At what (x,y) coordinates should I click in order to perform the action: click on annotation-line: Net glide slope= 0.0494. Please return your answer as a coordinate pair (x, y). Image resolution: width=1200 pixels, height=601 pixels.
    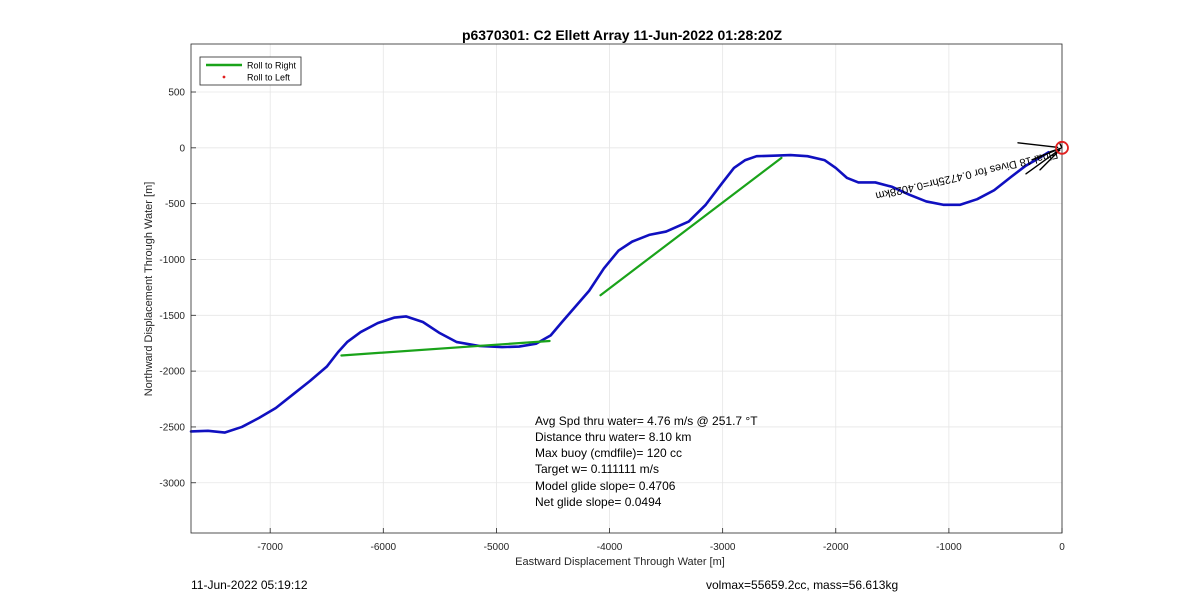
    Looking at the image, I should click on (598, 502).